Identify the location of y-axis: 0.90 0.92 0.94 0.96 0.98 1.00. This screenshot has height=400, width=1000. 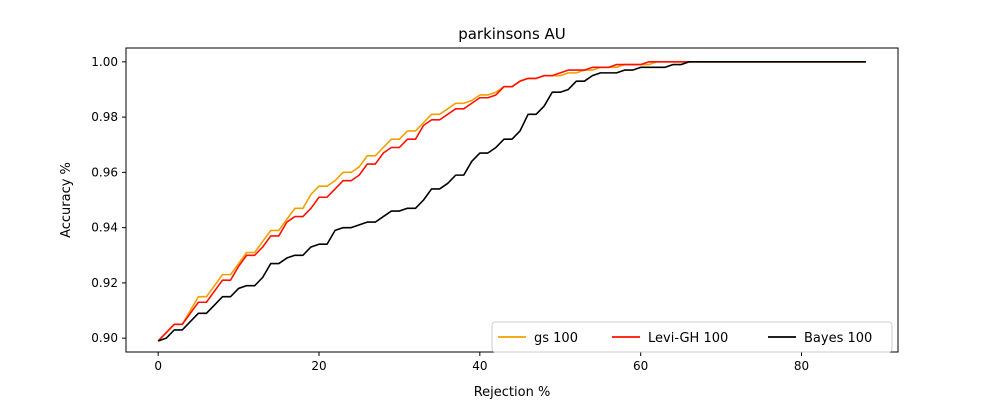
(108, 200).